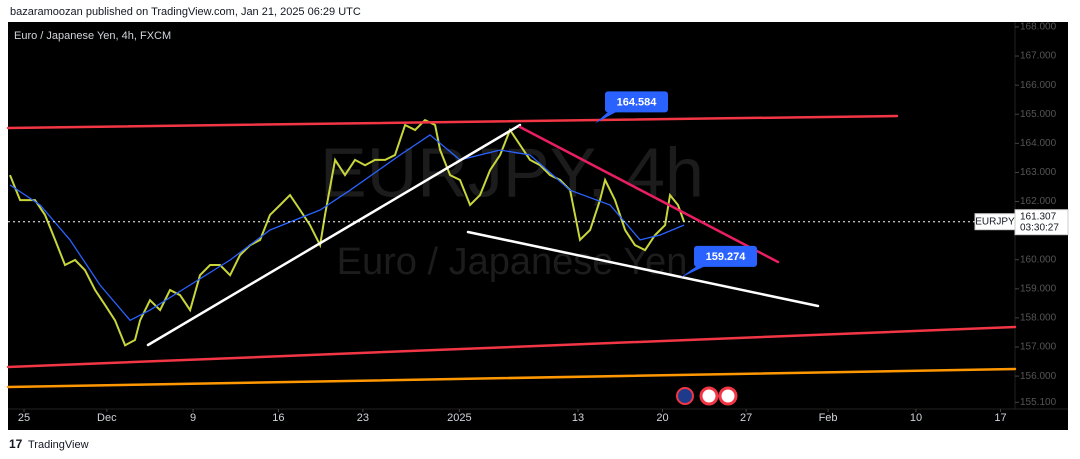  I want to click on y-tick-label: 166.000, so click(1038, 85).